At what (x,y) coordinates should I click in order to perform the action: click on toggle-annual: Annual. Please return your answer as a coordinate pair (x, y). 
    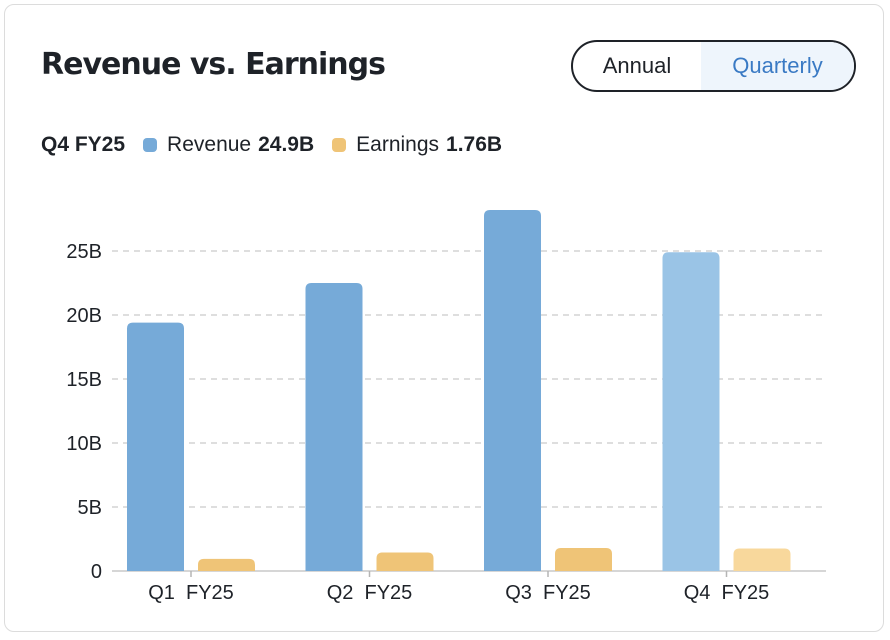
    Looking at the image, I should click on (637, 65).